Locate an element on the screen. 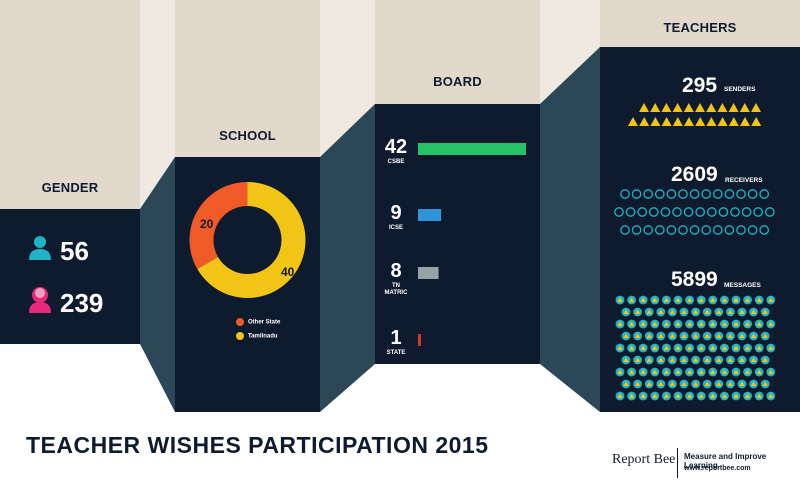  gender-header: GENDER is located at coordinates (70, 187).